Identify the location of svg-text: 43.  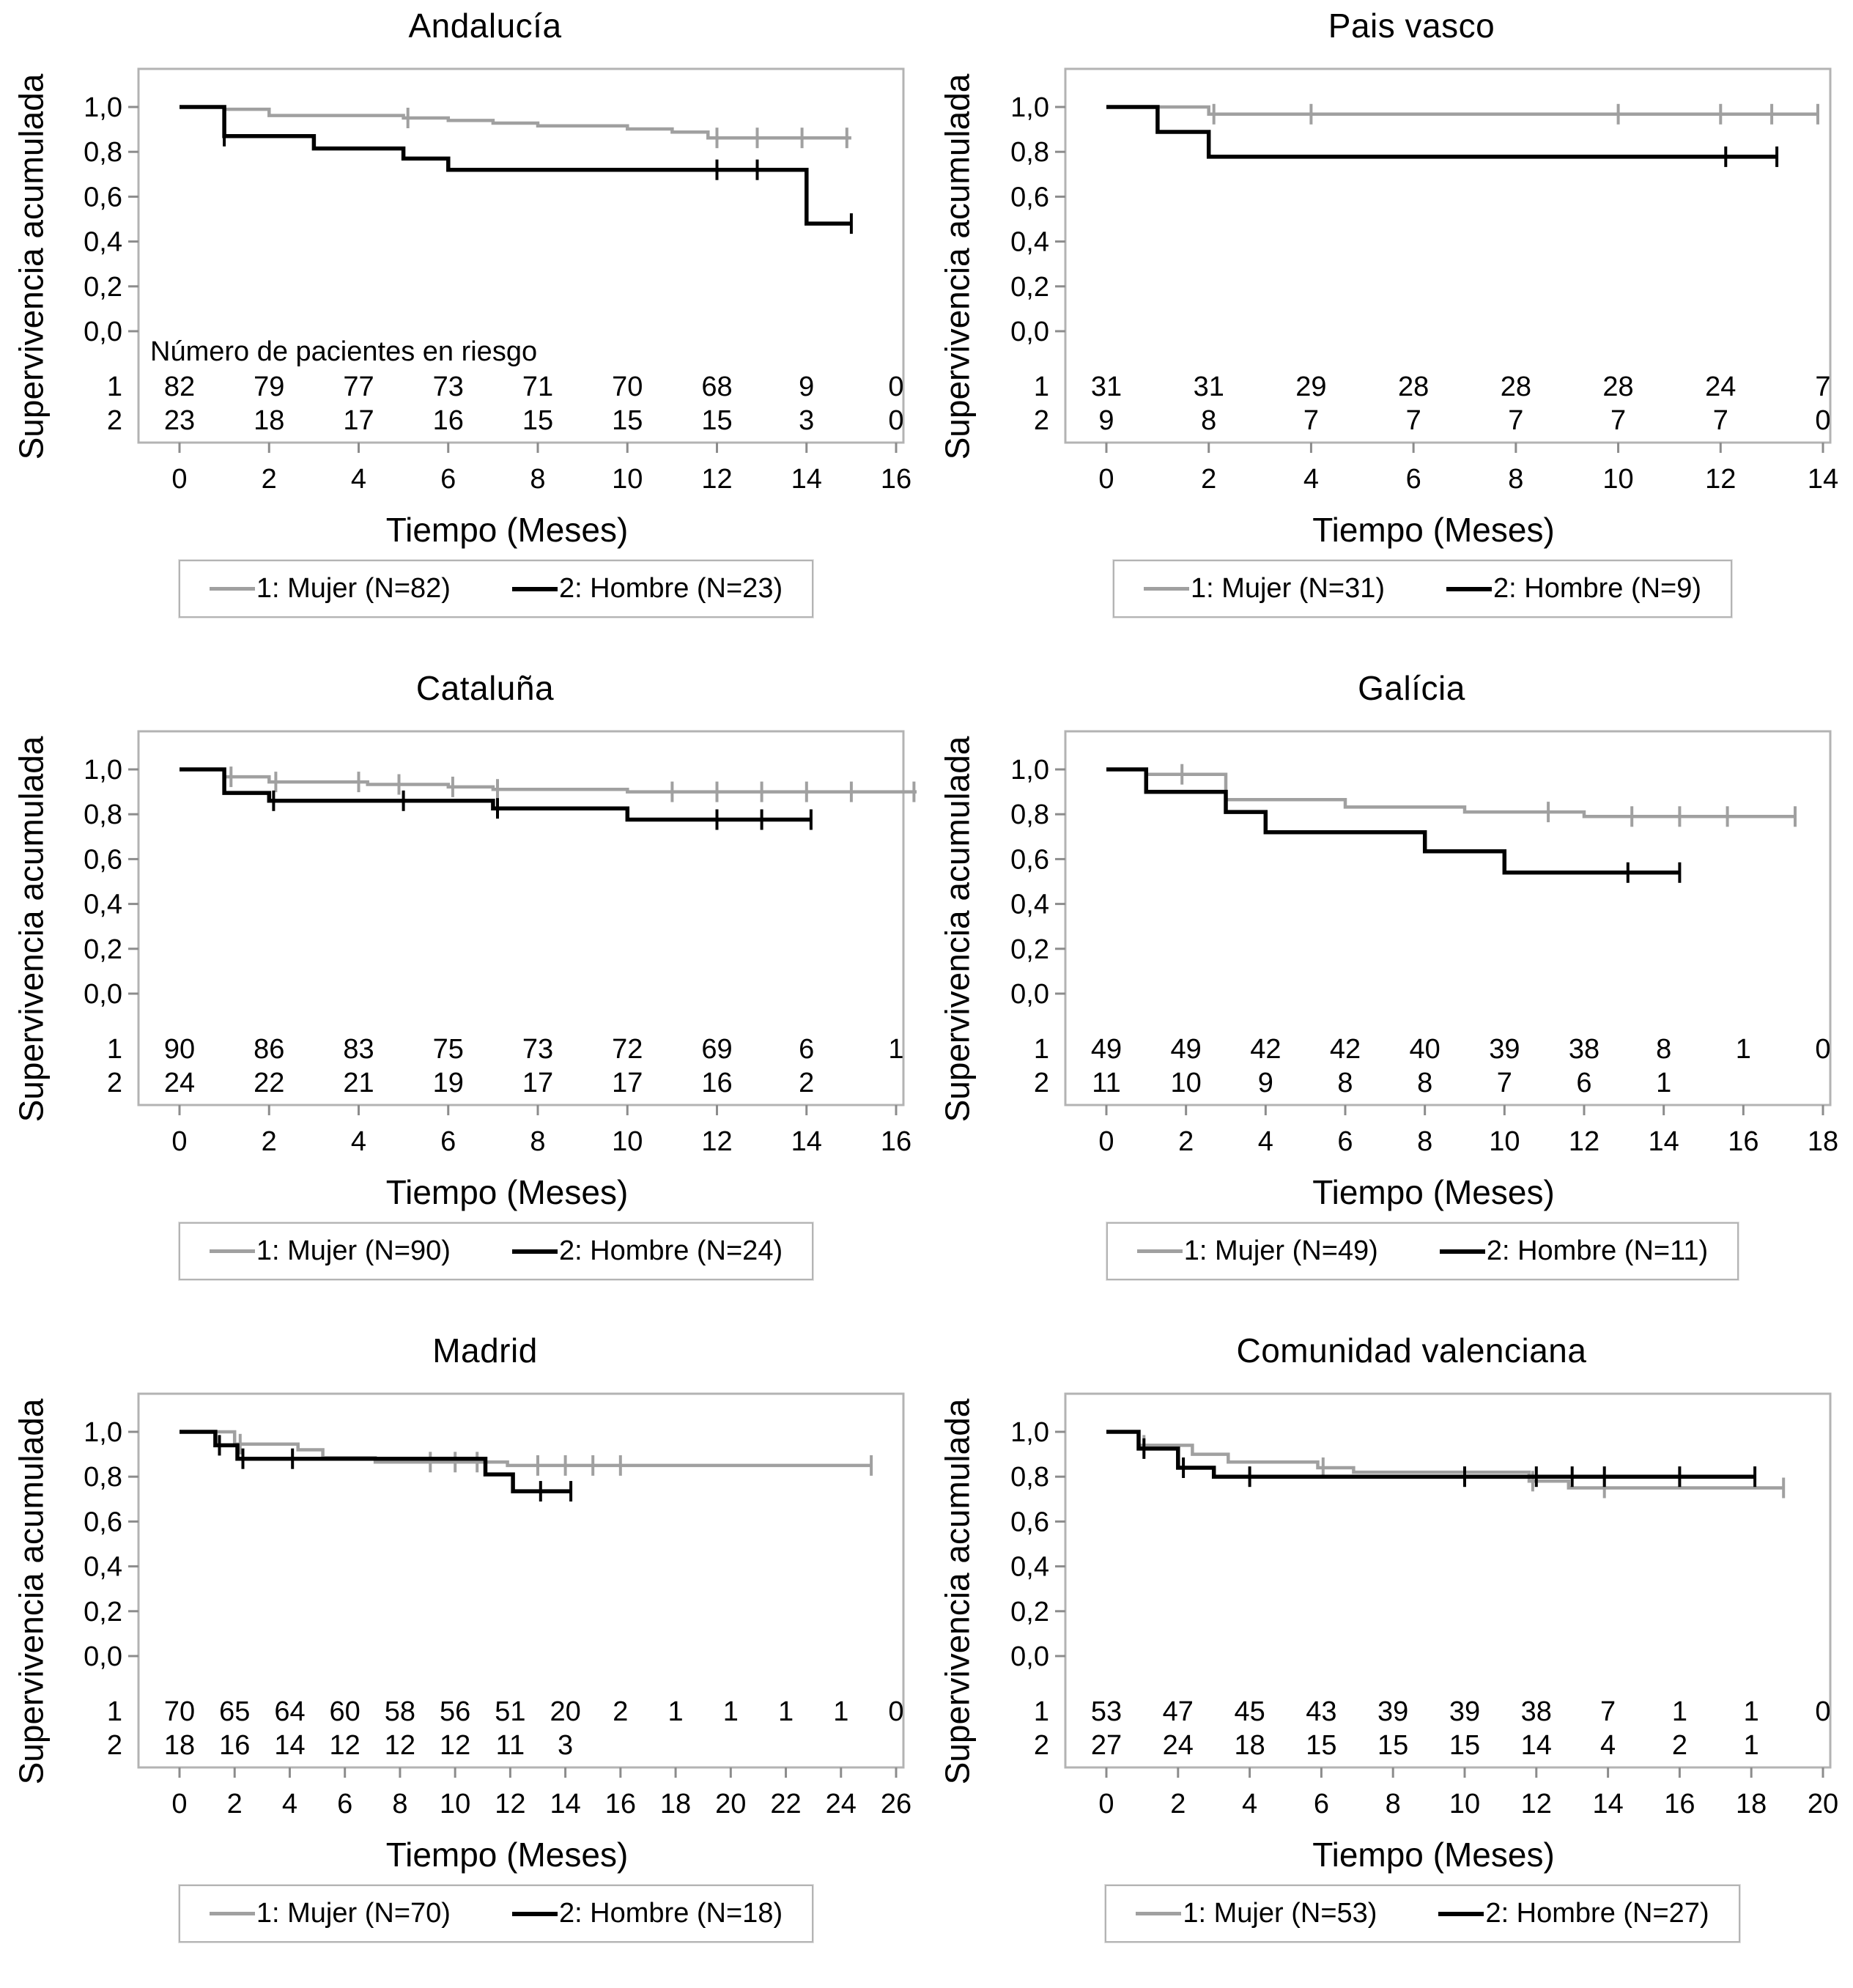
(1321, 1711).